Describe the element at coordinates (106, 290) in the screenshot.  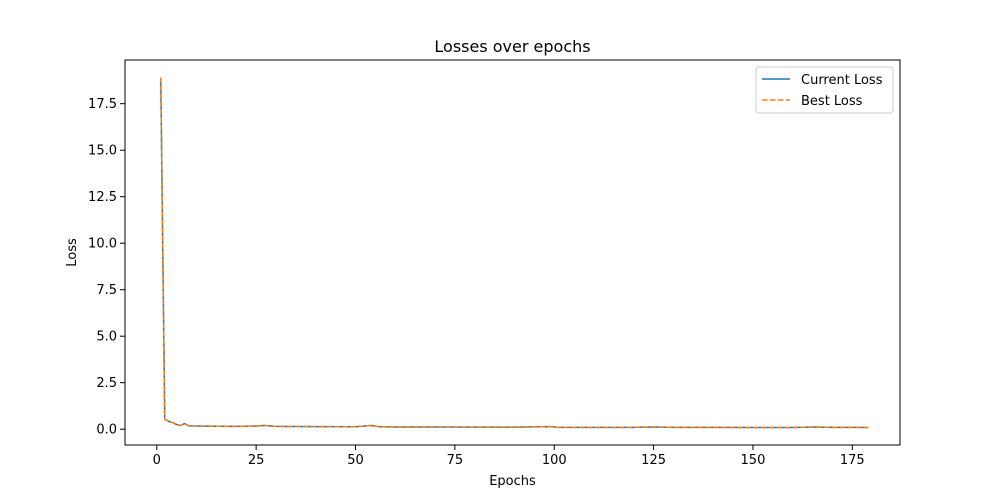
I see `y-tick-label: 7.5` at that location.